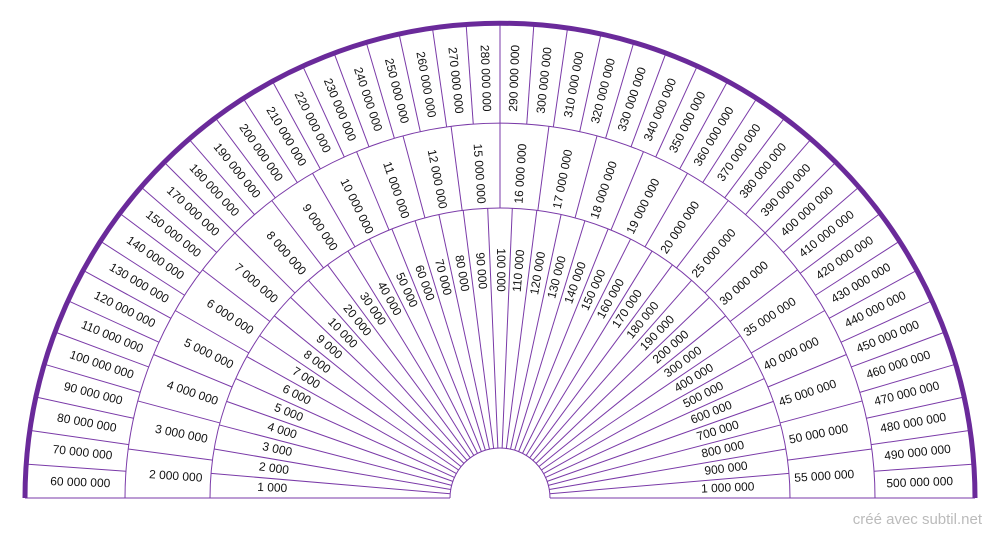  I want to click on sector-label-outer: 270 000 000, so click(455, 80).